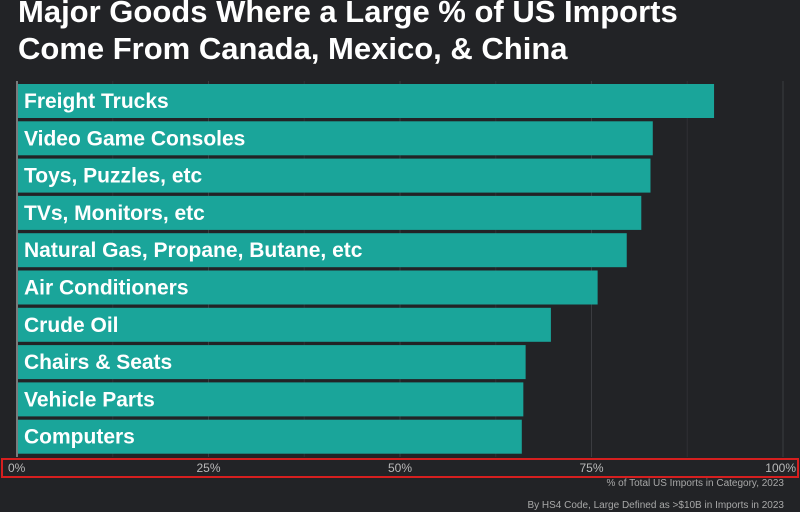 This screenshot has width=800, height=512. I want to click on x-axis-title: % of Total US Imports in Category, 2023, so click(695, 483).